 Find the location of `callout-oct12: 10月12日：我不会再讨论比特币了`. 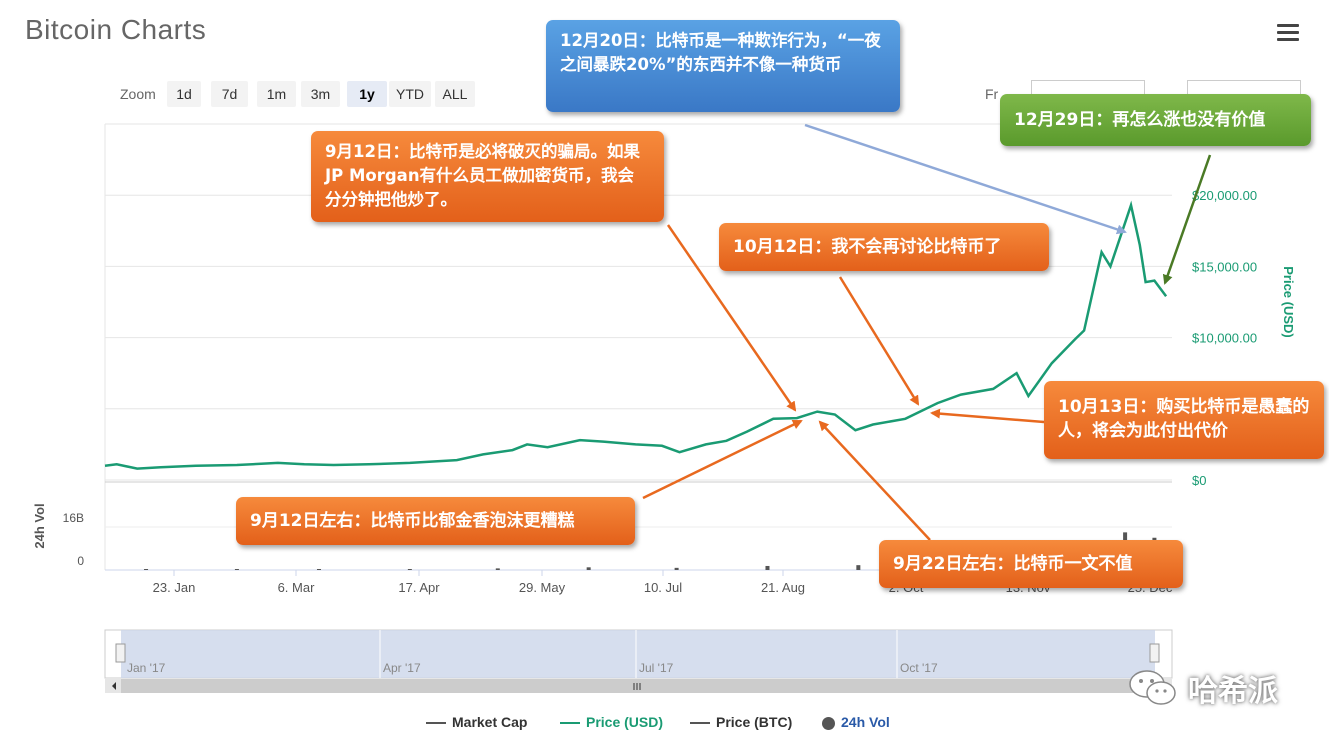

callout-oct12: 10月12日：我不会再讨论比特币了 is located at coordinates (884, 247).